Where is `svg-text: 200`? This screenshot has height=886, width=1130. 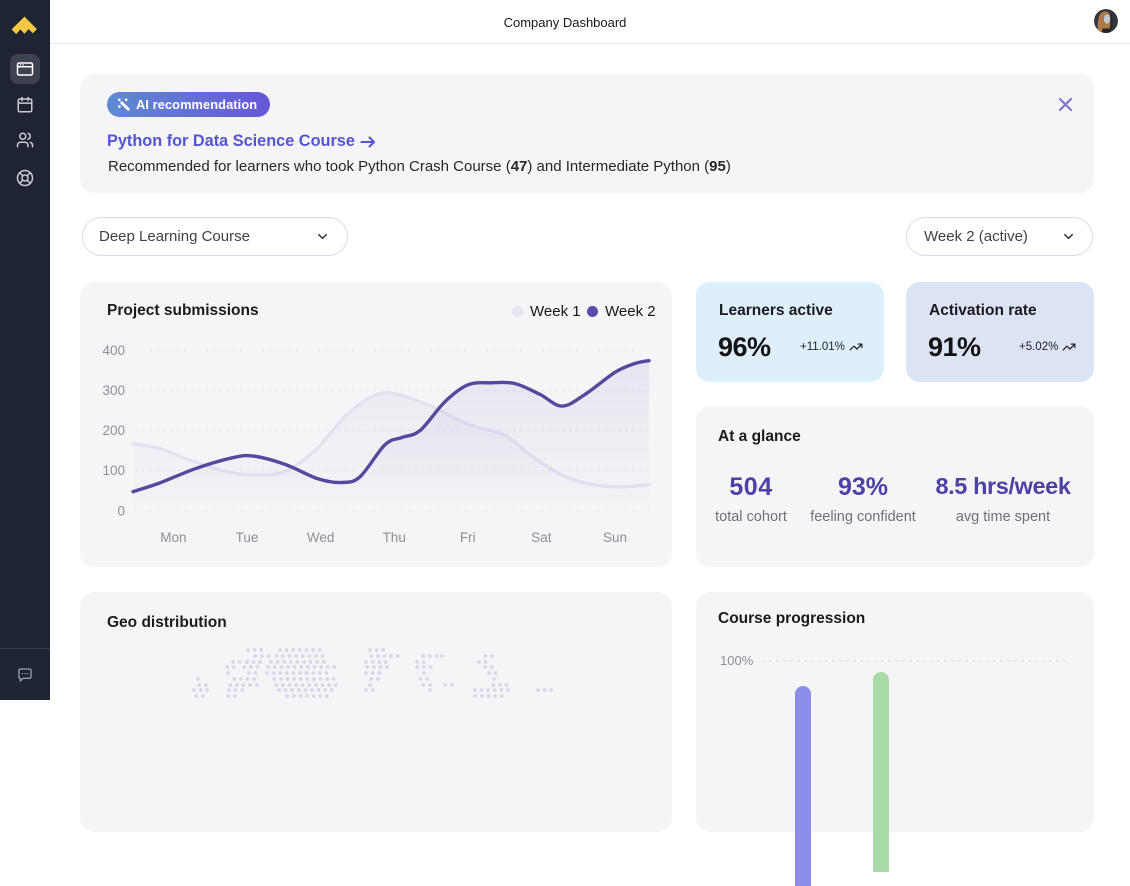
svg-text: 200 is located at coordinates (113, 430).